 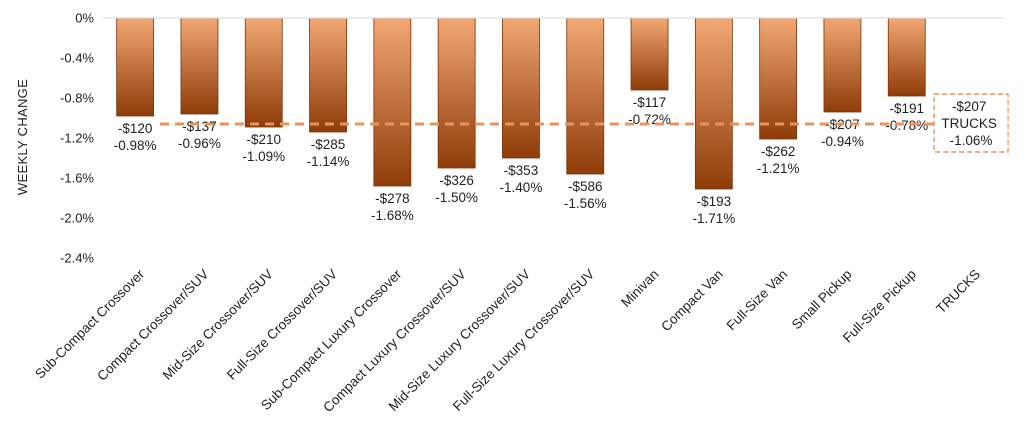 I want to click on bar-mid-size-luxury-crossover-suv, so click(x=521, y=88).